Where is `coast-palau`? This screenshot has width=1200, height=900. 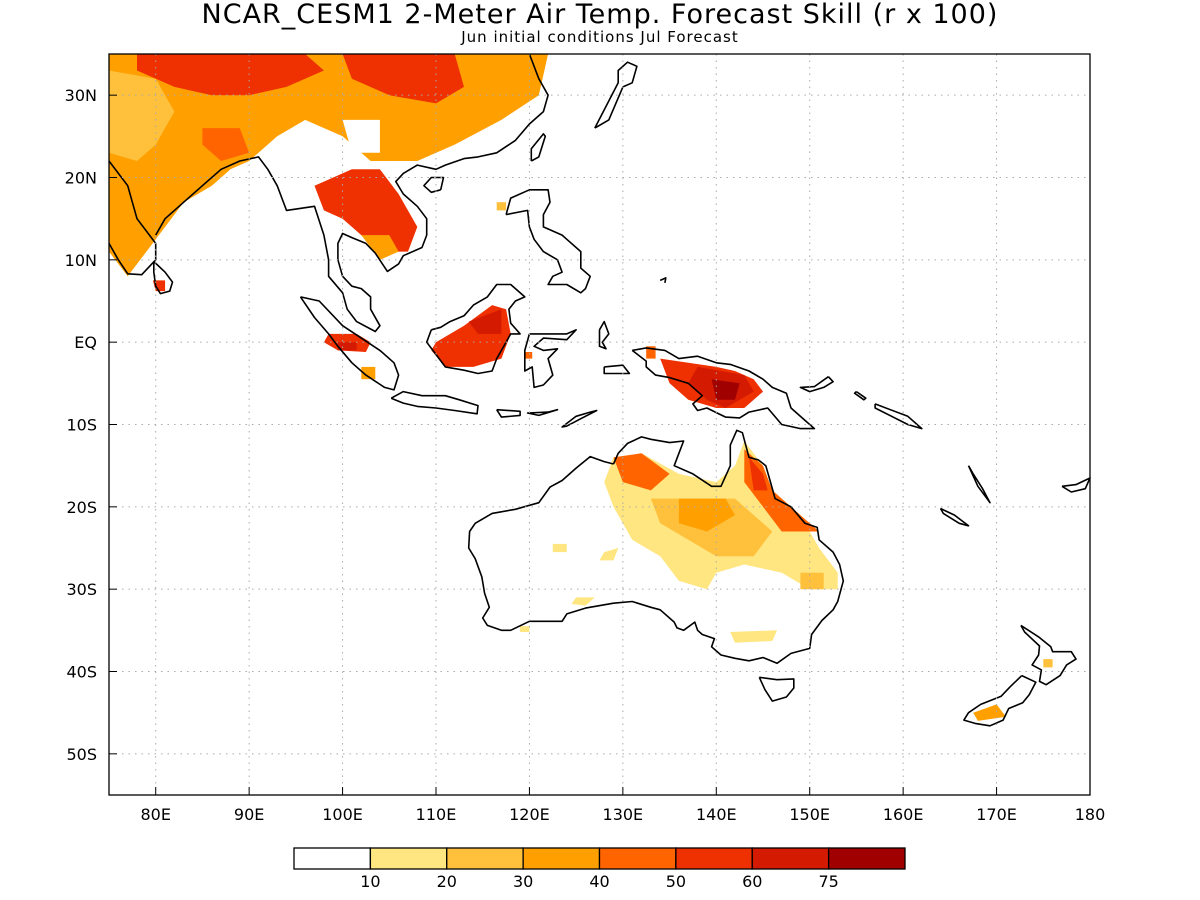 coast-palau is located at coordinates (663, 280).